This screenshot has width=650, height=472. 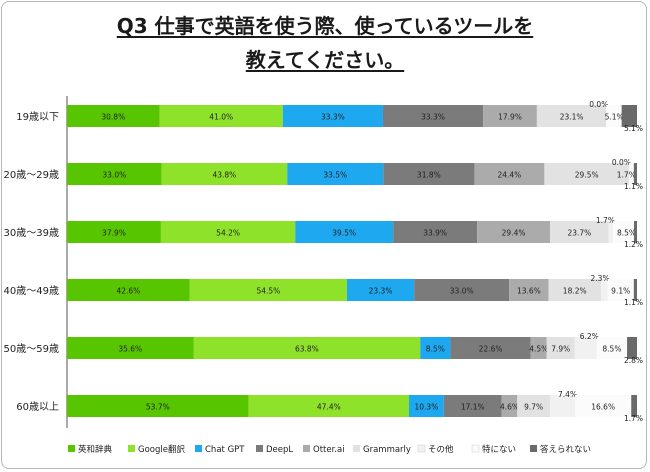 I want to click on legend-label: 答えられない, so click(x=565, y=449).